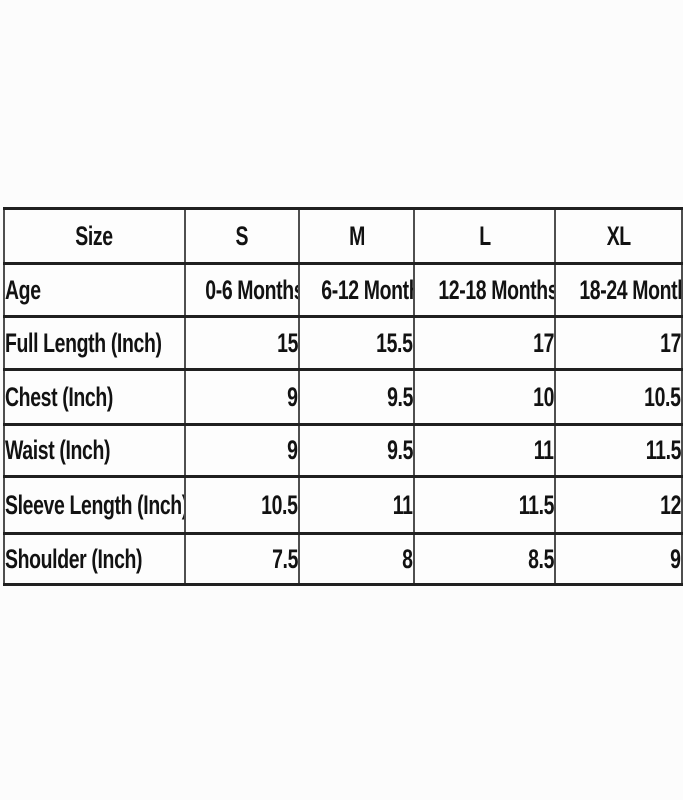 The width and height of the screenshot is (683, 800). I want to click on cell-chest-s-text: 9, so click(292, 396).